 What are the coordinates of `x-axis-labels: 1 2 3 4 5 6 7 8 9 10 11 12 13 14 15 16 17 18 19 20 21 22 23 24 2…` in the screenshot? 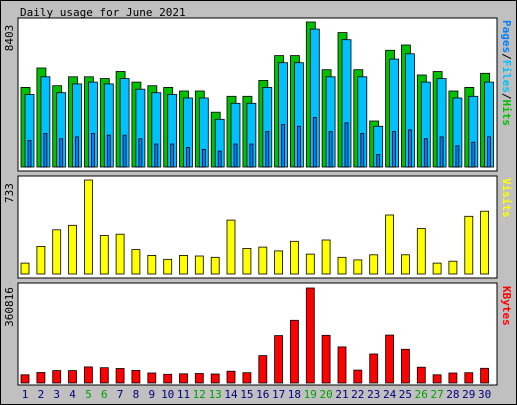 It's located at (257, 394).